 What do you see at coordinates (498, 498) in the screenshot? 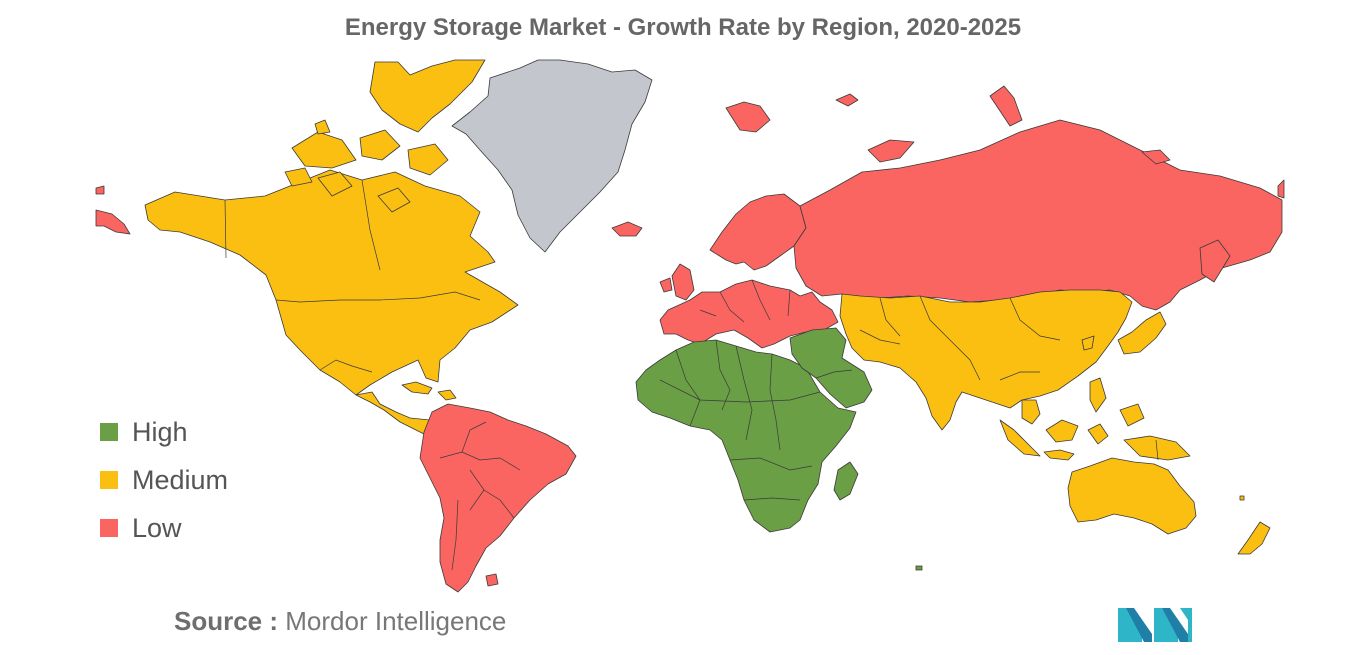
I see `region-south-america` at bounding box center [498, 498].